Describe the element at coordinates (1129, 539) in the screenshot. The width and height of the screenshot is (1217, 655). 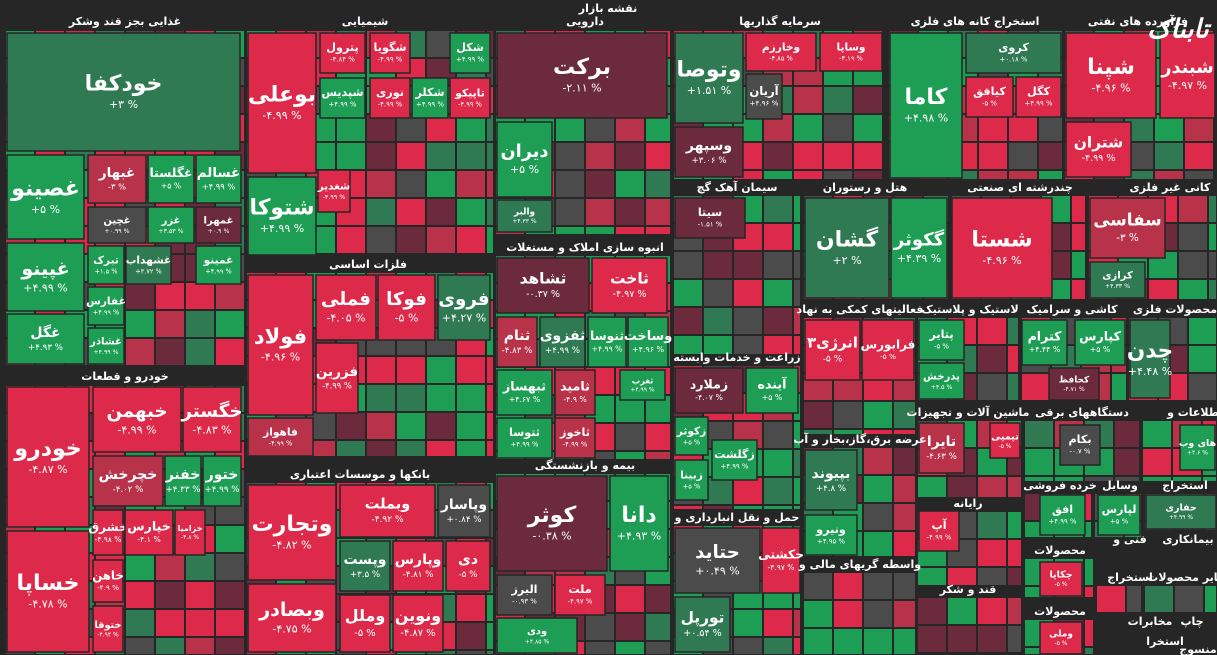
I see `sector-title: فنی و` at that location.